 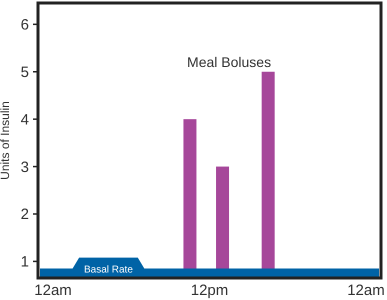 What do you see at coordinates (209, 290) in the screenshot?
I see `x-tick-label: 12pm` at bounding box center [209, 290].